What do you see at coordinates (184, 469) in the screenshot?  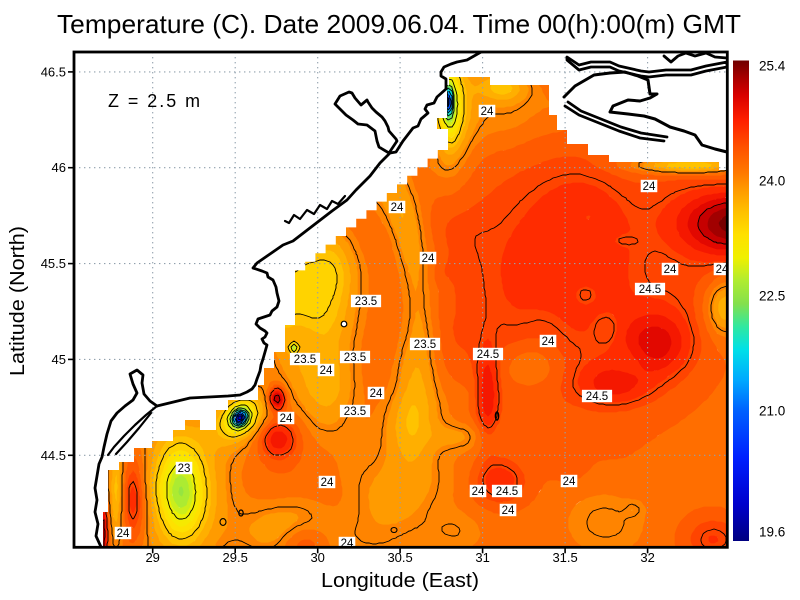 I see `svg-text: 23` at bounding box center [184, 469].